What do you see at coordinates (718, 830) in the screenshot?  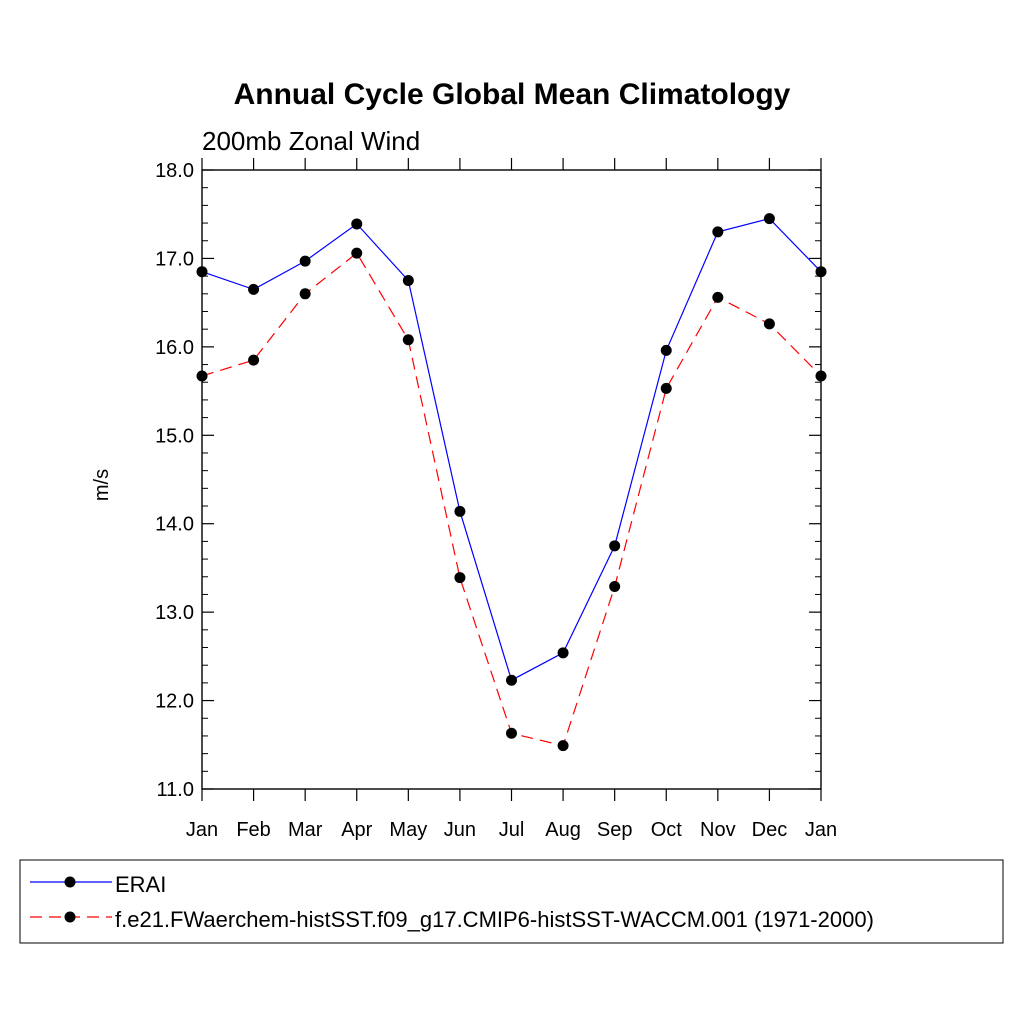 I see `x-tick-label: Nov` at bounding box center [718, 830].